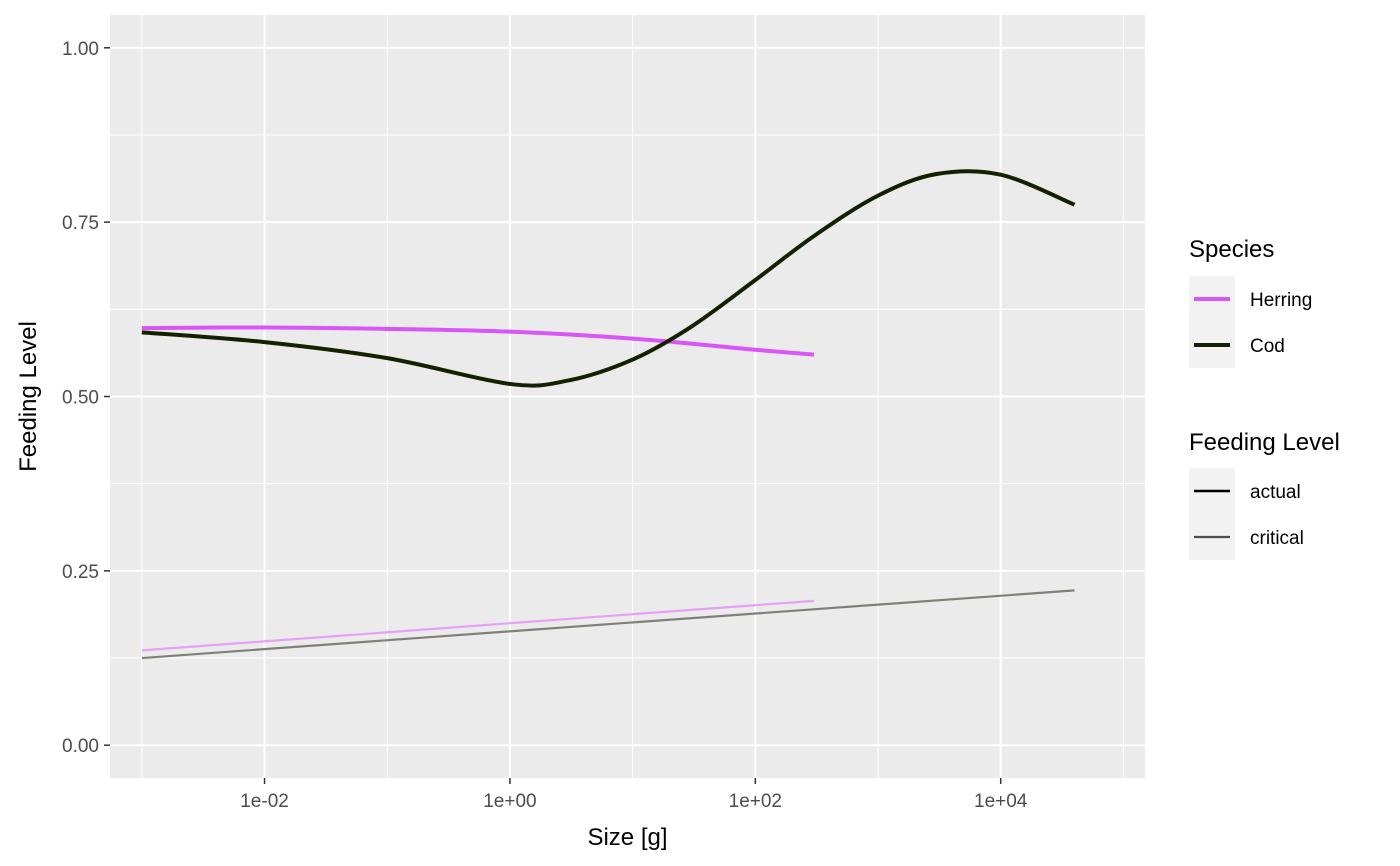 The width and height of the screenshot is (1400, 866). I want to click on x-axis-title: Size [g], so click(627, 837).